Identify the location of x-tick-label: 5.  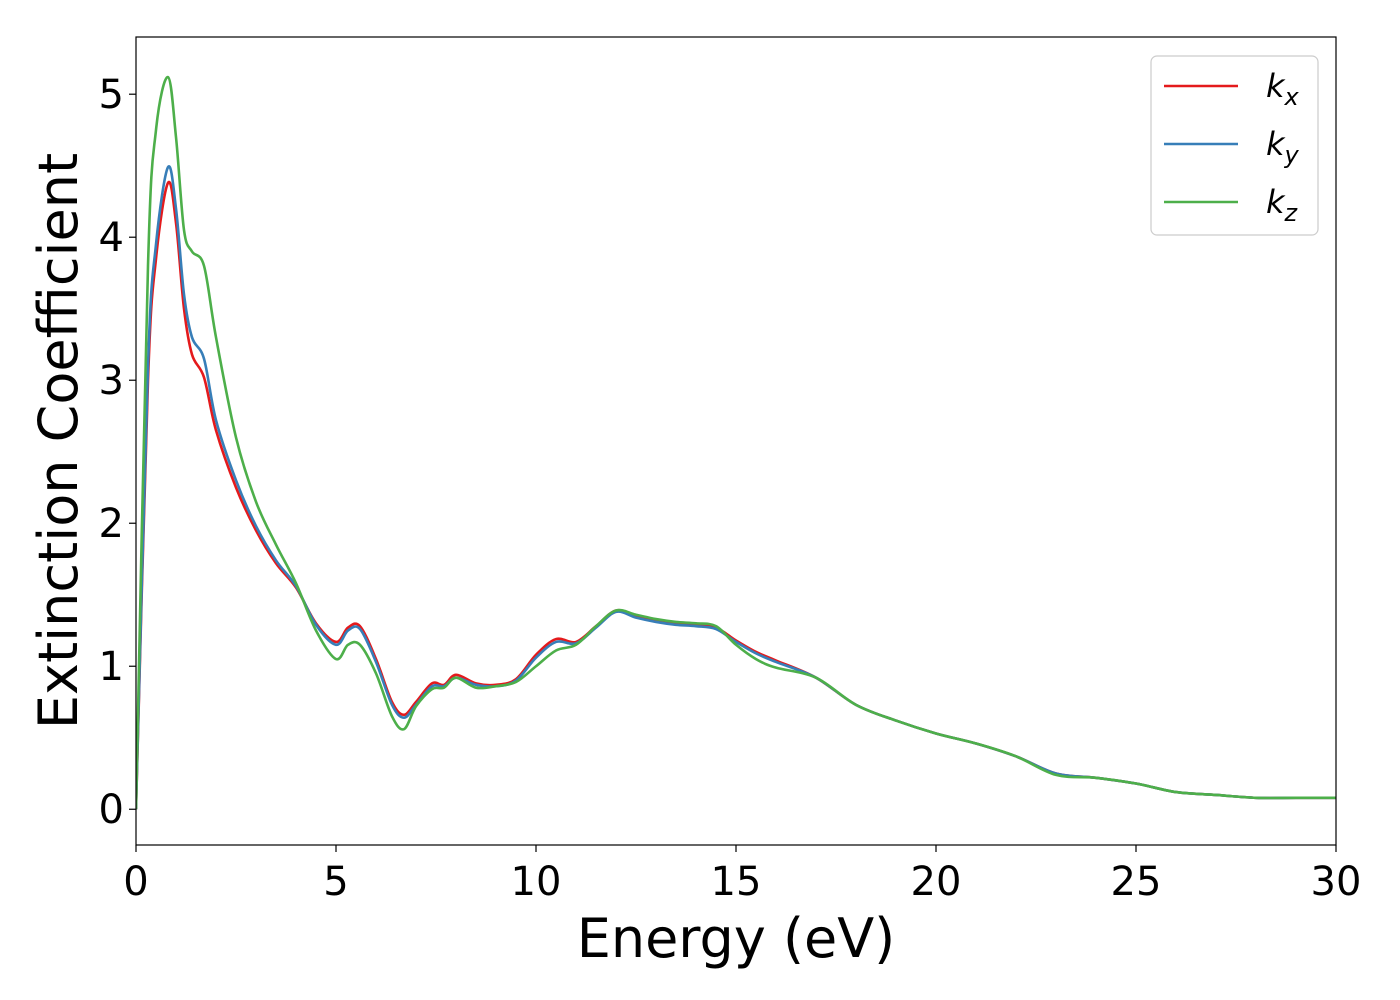
(335, 882).